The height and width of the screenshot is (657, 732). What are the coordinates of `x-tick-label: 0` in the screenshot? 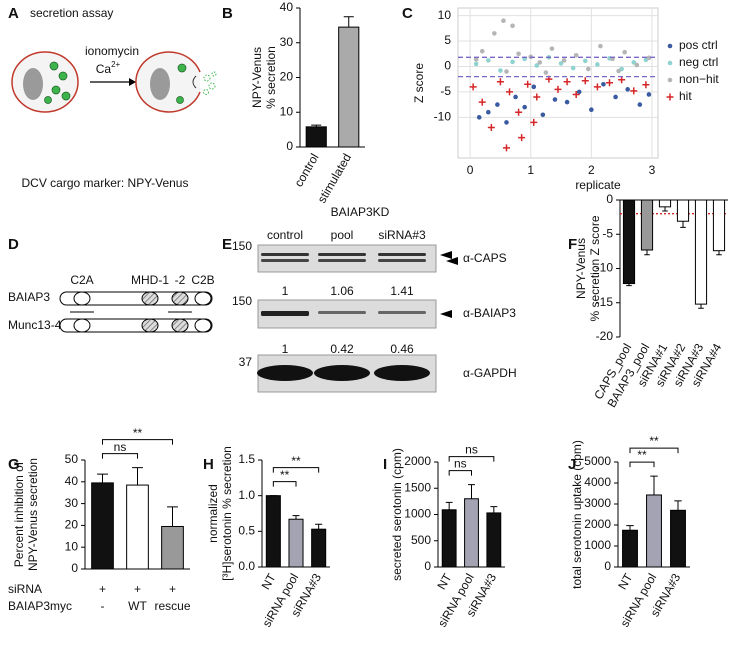 It's located at (470, 170).